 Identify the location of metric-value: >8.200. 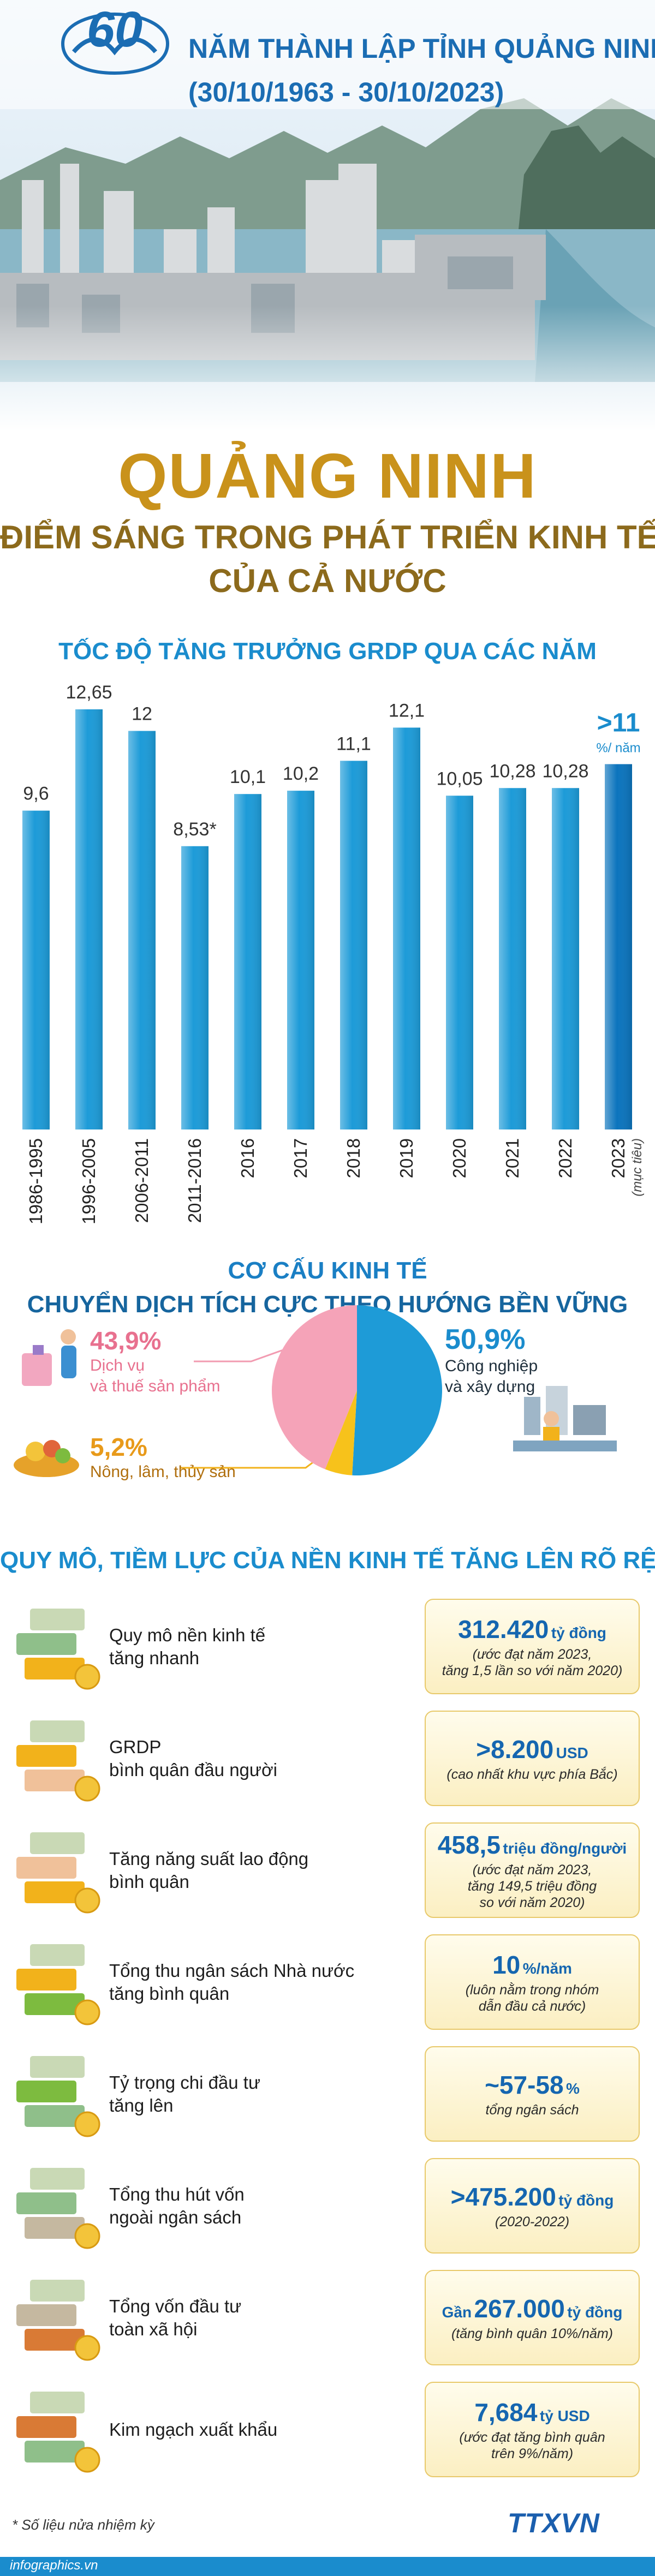
(515, 1750).